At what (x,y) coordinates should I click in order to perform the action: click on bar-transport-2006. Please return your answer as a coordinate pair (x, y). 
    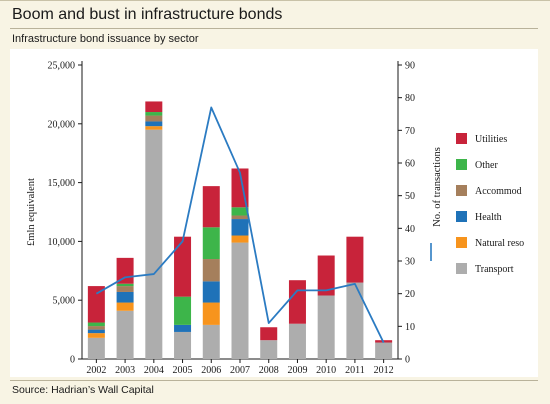
    Looking at the image, I should click on (211, 341).